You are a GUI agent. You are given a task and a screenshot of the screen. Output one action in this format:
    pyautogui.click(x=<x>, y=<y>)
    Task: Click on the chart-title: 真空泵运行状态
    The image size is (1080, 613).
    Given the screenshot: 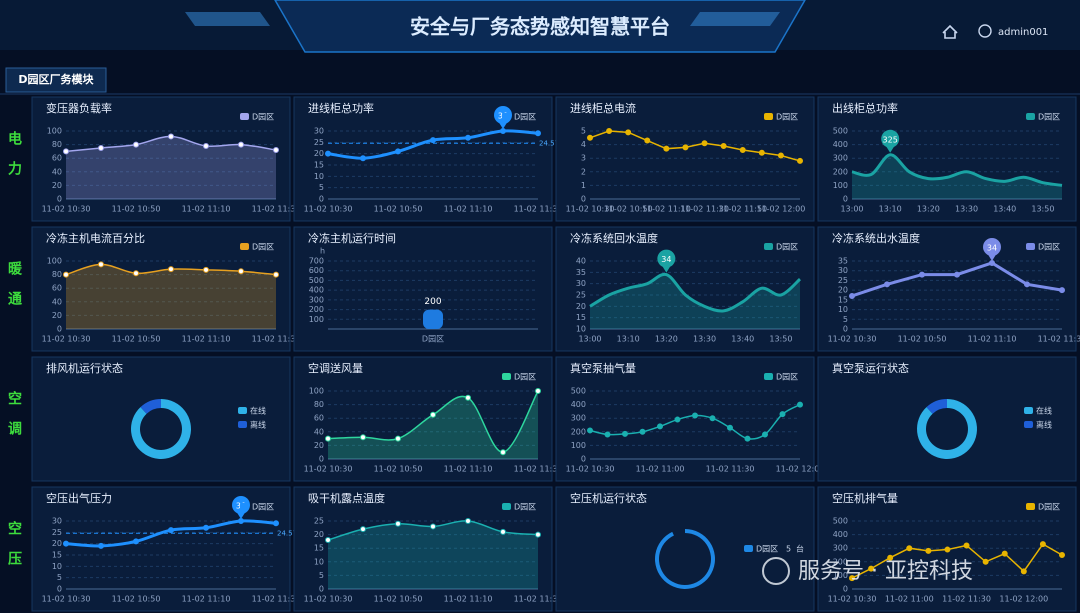 What is the action you would take?
    pyautogui.click(x=870, y=368)
    